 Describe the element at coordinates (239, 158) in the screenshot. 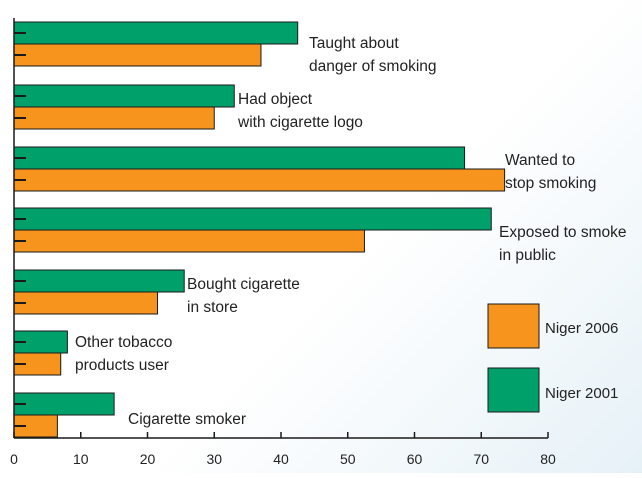

I see `bar-niger-2001-wanted-to-stop-smoking` at that location.